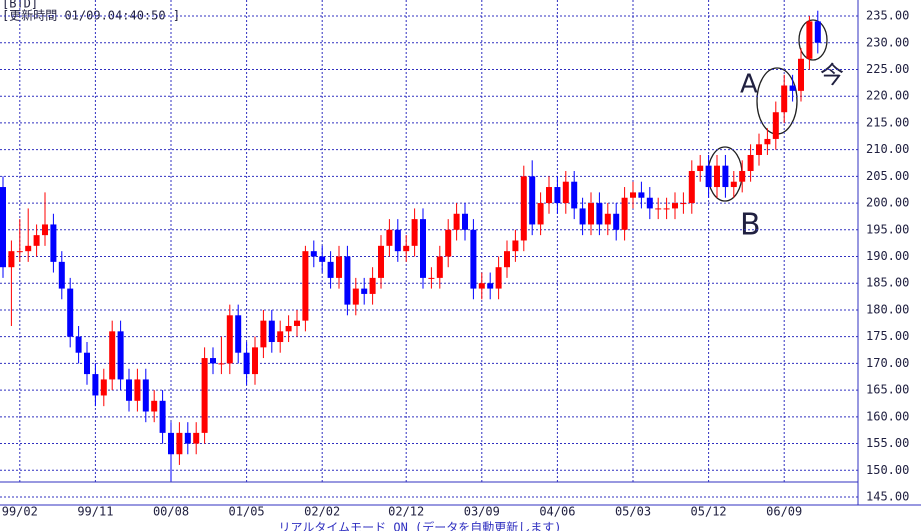 This screenshot has height=531, width=921. What do you see at coordinates (420, 525) in the screenshot?
I see `footer: リアルタイムモード ON (データを自動更新します)` at bounding box center [420, 525].